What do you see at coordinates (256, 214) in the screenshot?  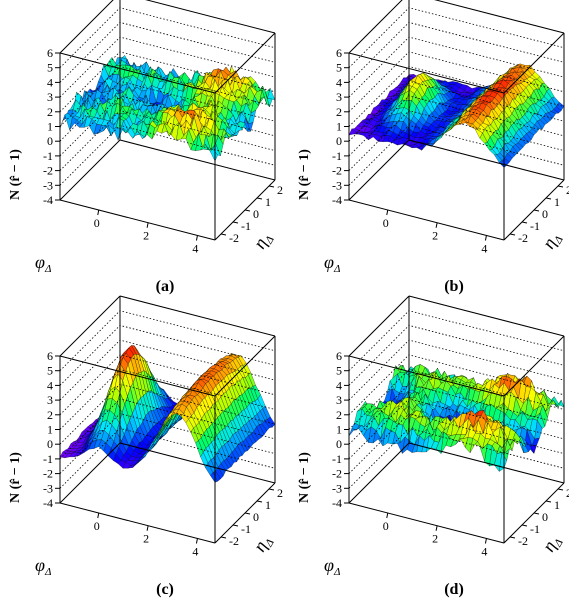 I see `y-tick-label: 0` at bounding box center [256, 214].